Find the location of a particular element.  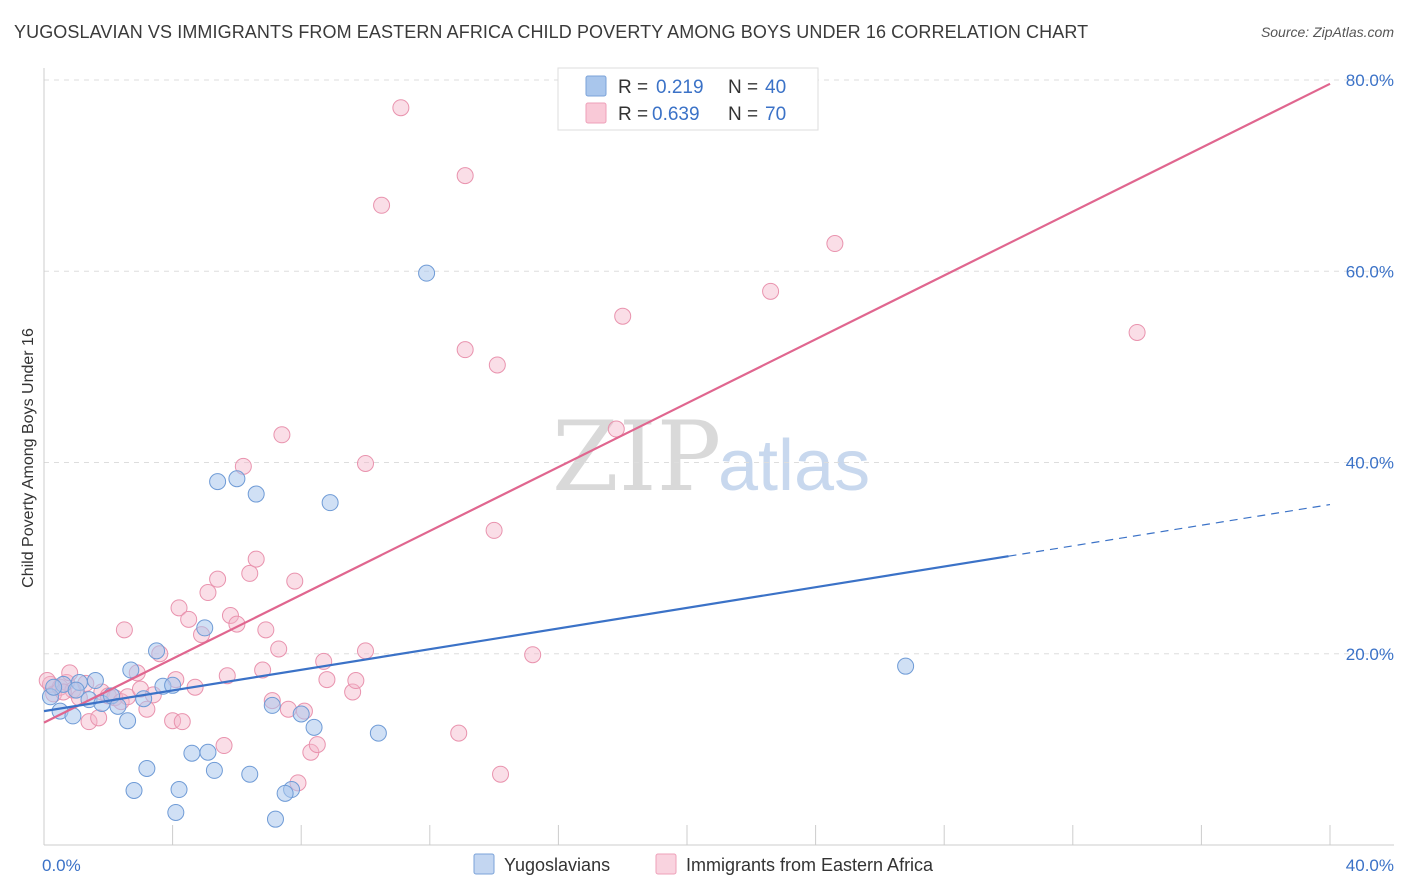

bottom-legend-swatch-pink is located at coordinates (666, 864).